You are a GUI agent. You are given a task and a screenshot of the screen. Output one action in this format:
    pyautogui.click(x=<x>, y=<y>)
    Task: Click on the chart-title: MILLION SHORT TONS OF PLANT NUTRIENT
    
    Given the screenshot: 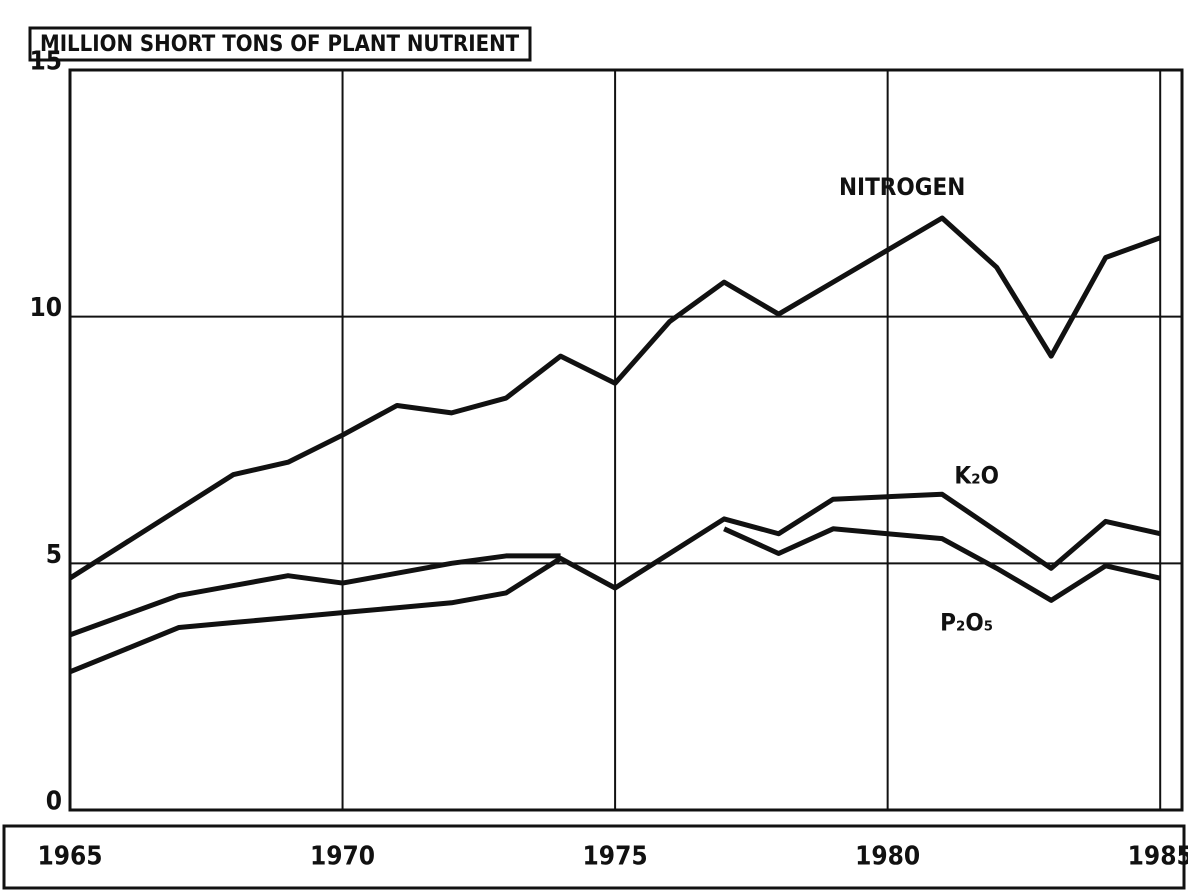 What is the action you would take?
    pyautogui.click(x=280, y=44)
    